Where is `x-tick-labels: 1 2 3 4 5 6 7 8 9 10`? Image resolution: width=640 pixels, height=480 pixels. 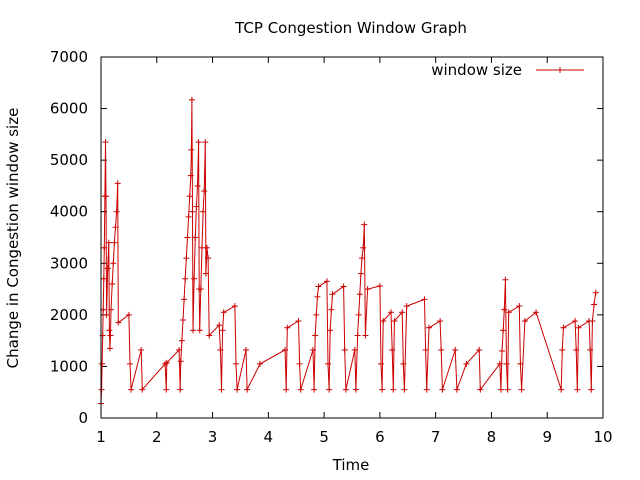
x-tick-labels: 1 2 3 4 5 6 7 8 9 10 is located at coordinates (354, 437).